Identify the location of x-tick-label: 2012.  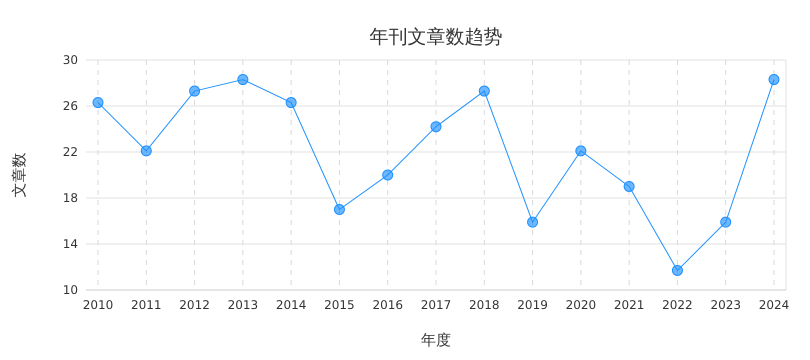
(194, 305).